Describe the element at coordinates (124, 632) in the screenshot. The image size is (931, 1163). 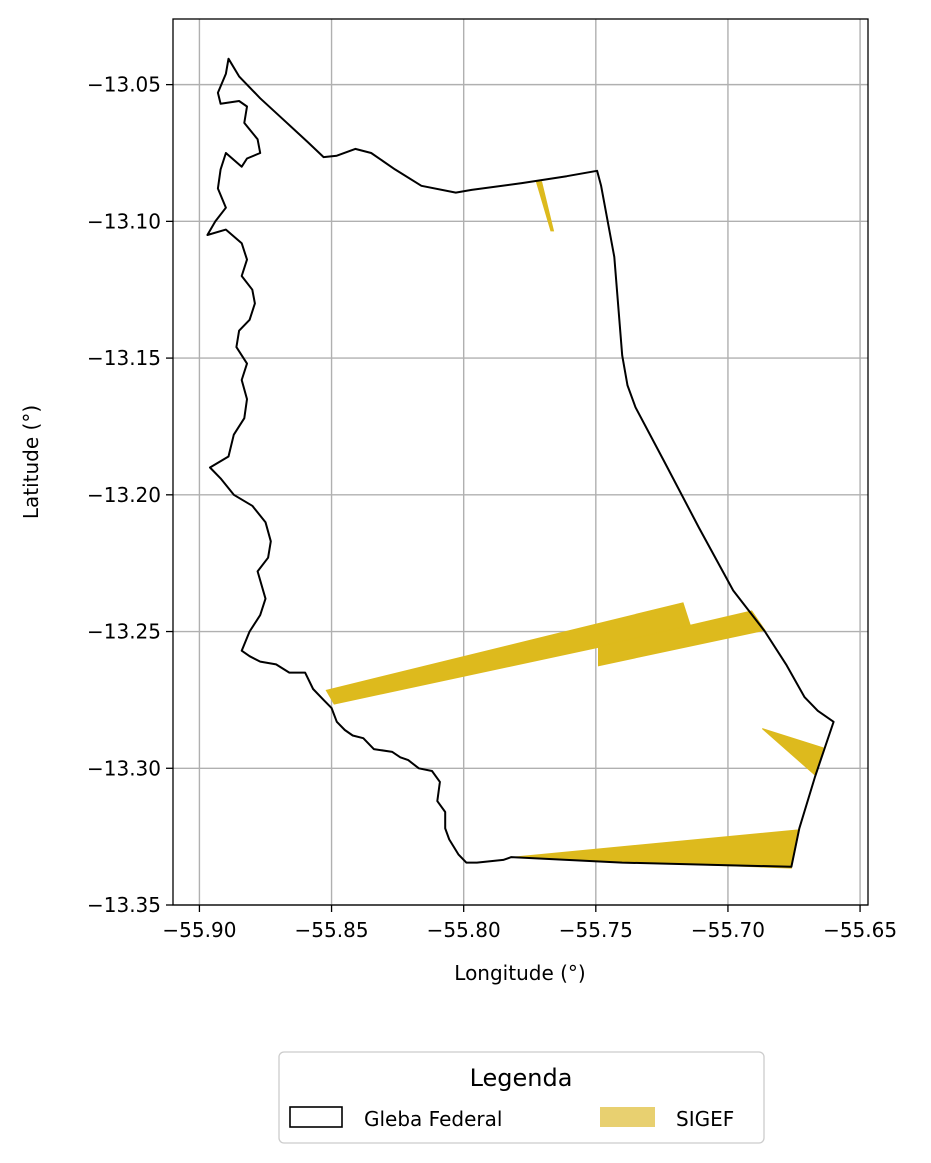
I see `y-tick-label-4: −13.25` at that location.